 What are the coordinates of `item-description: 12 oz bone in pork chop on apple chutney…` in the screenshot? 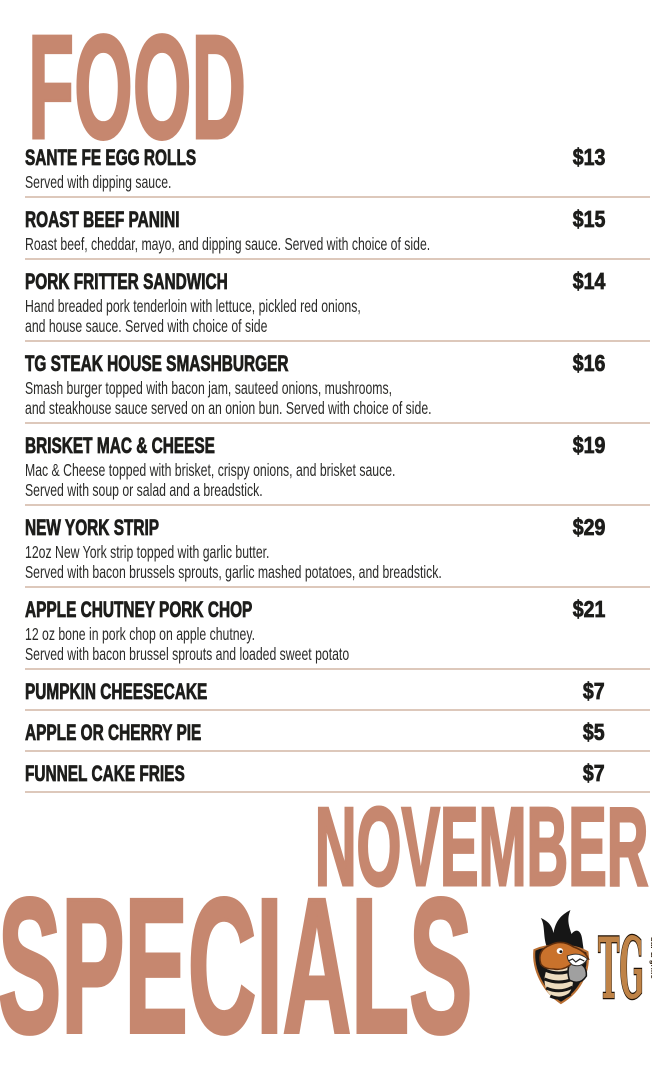 It's located at (187, 644).